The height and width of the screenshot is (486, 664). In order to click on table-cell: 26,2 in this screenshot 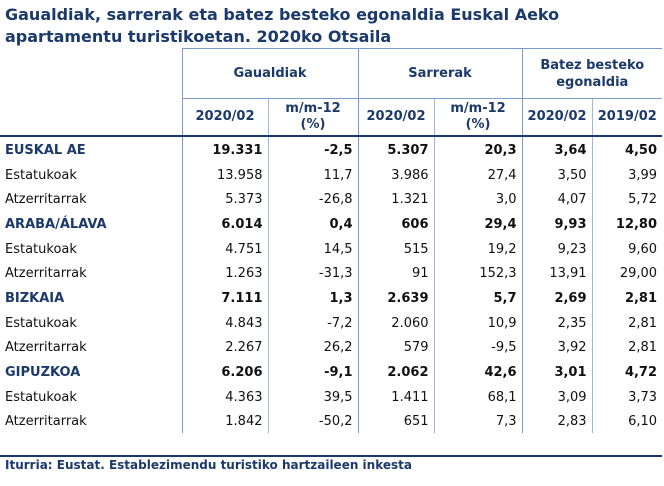, I will do `click(313, 347)`.